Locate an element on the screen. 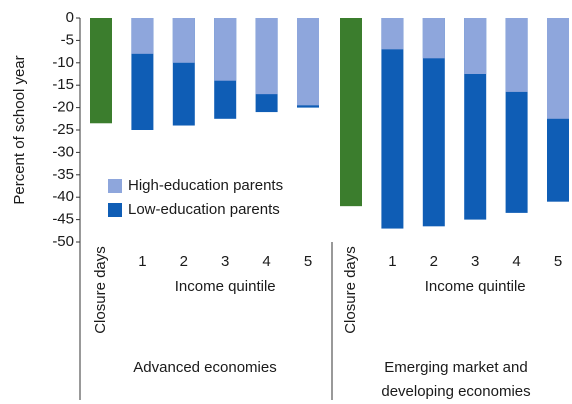 Image resolution: width=572 pixels, height=404 pixels. y-tick-label: -25 is located at coordinates (63, 129).